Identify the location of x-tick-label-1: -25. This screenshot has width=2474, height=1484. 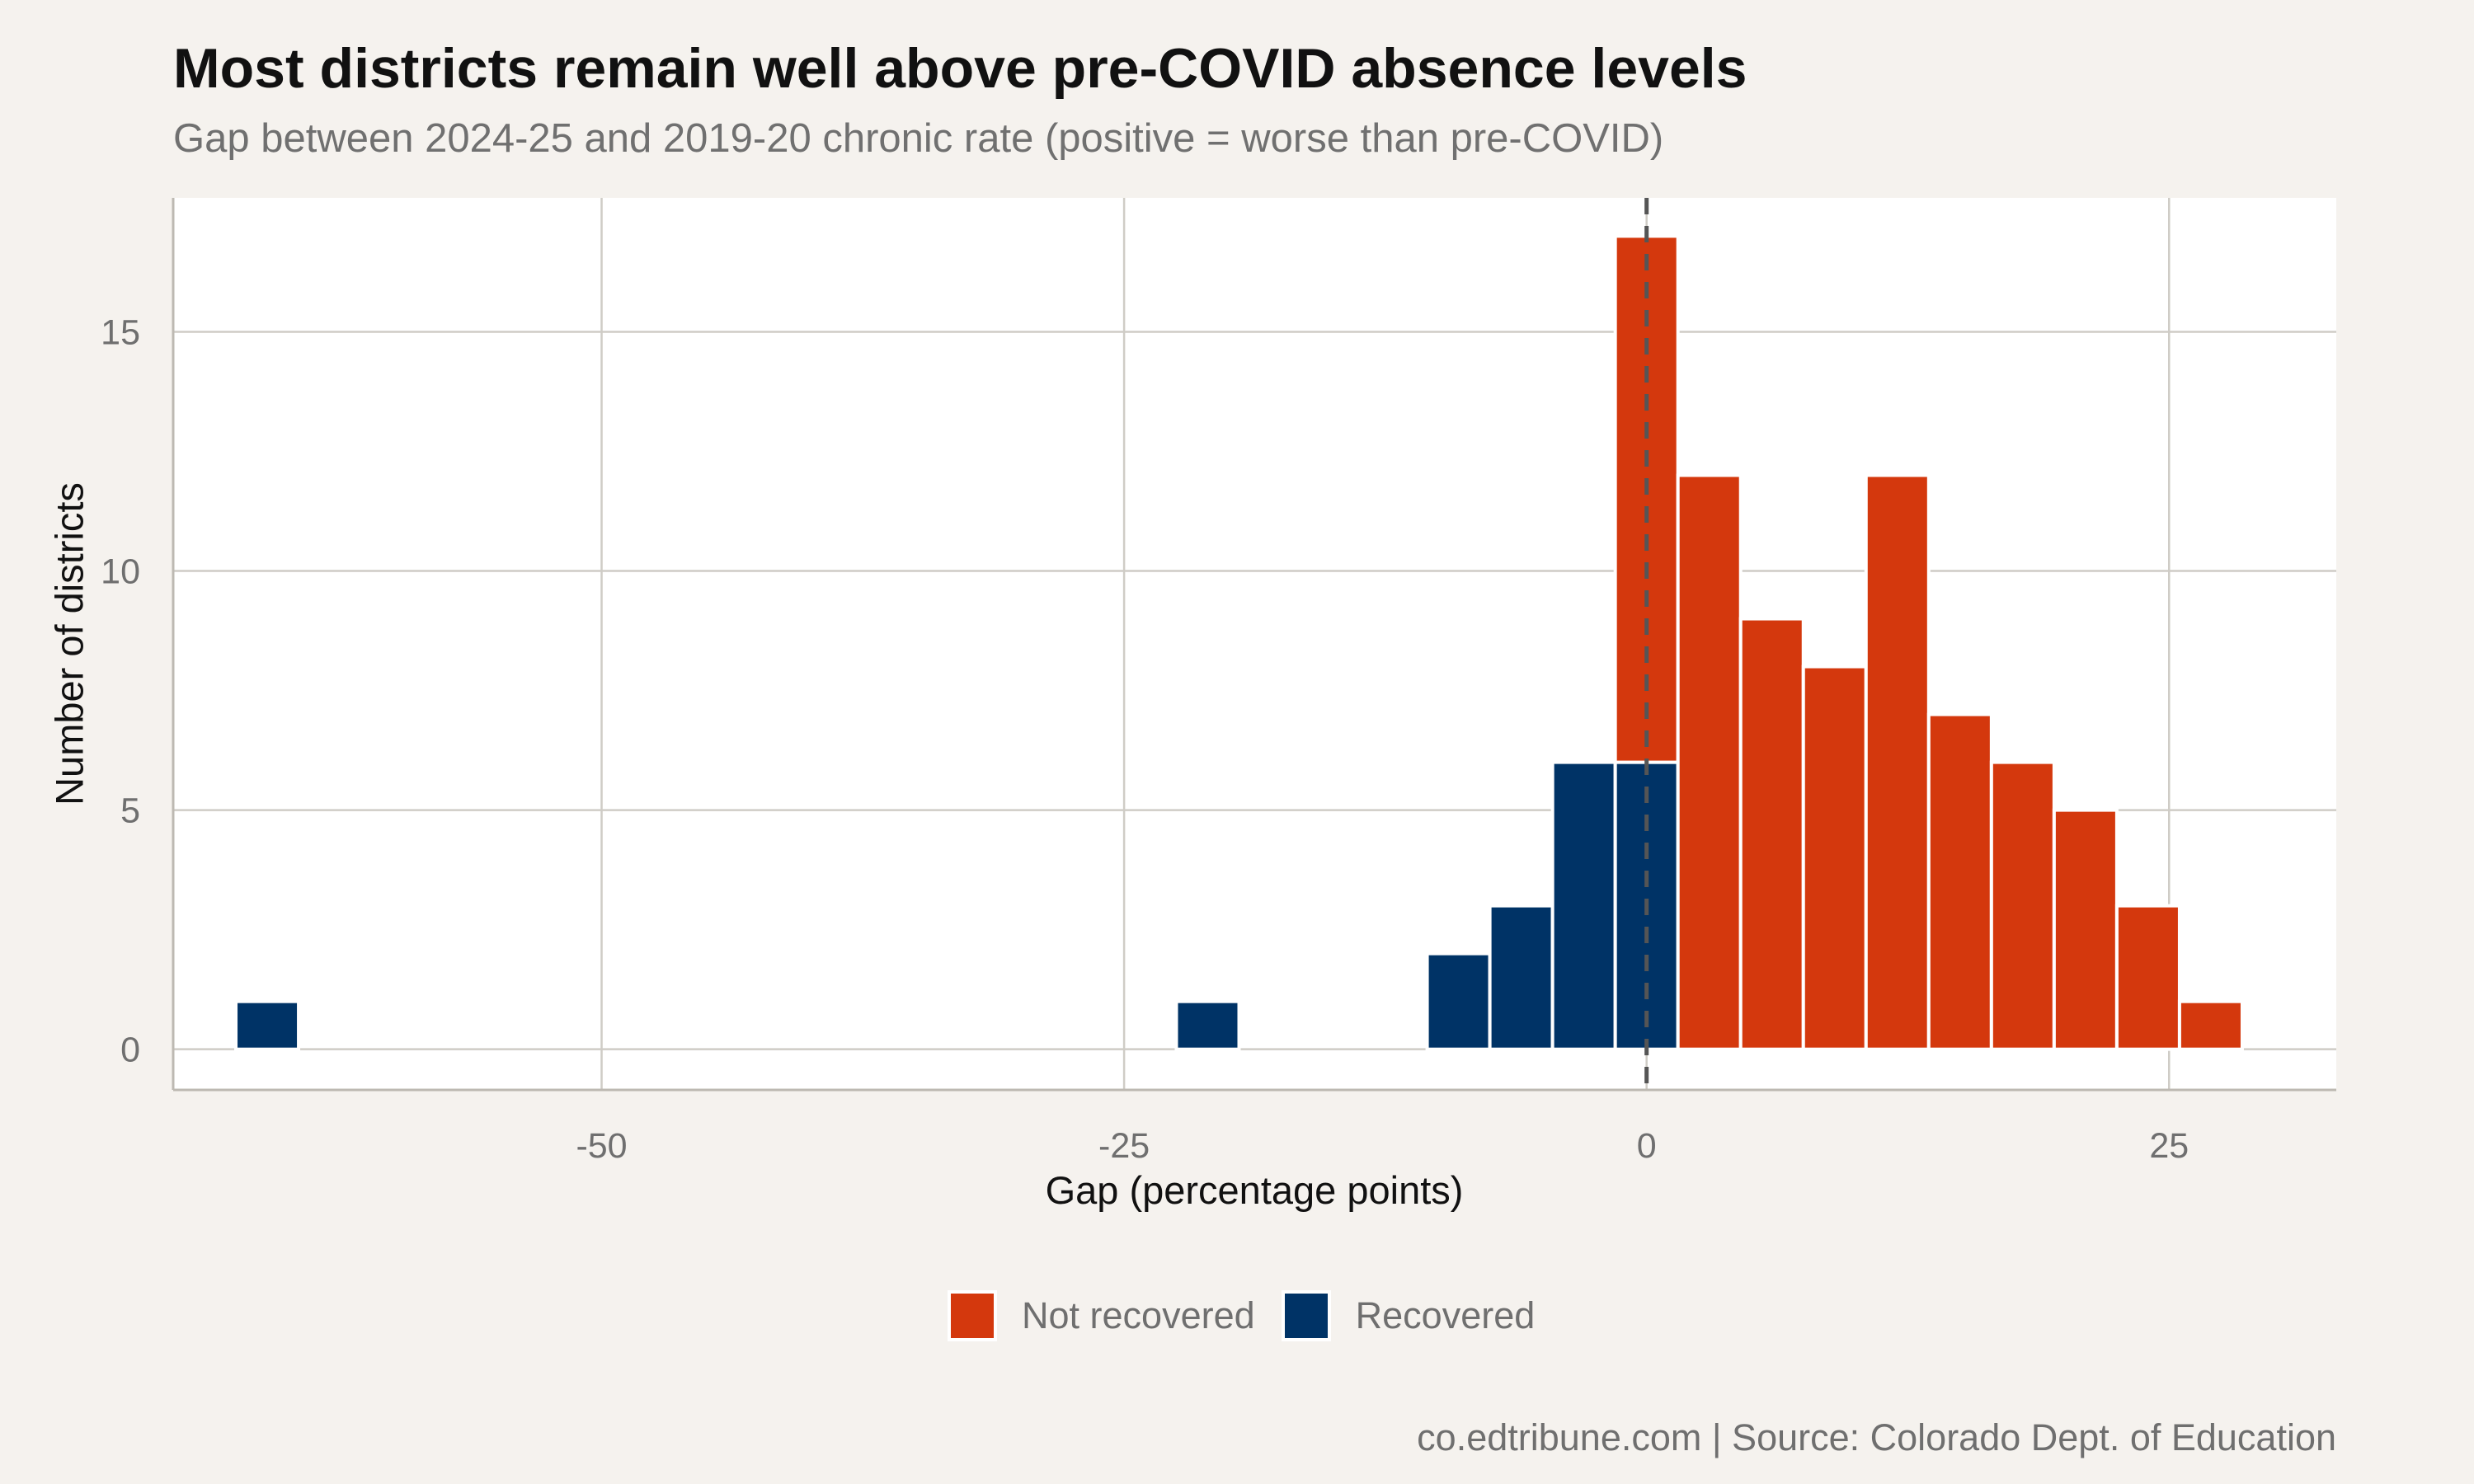
(1124, 1146).